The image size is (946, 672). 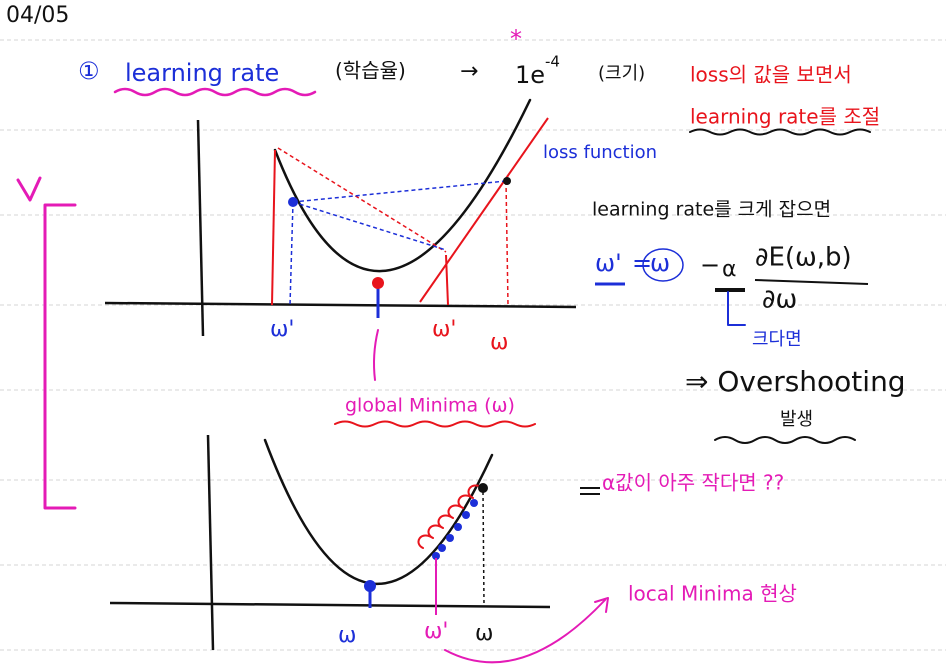 What do you see at coordinates (46, 343) in the screenshot?
I see `bracket` at bounding box center [46, 343].